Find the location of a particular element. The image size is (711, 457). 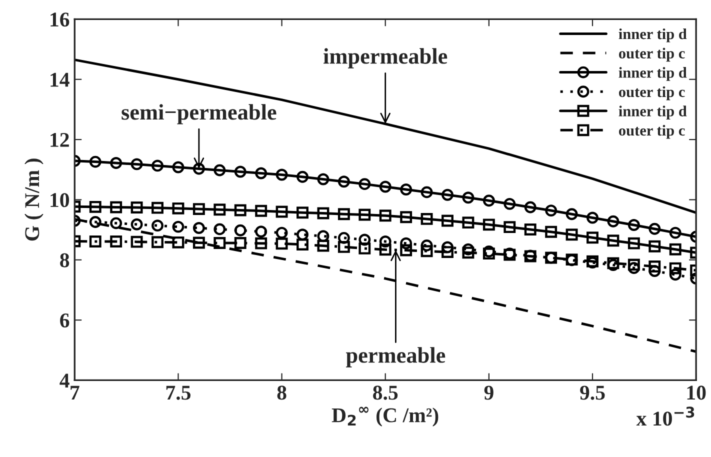

y-tick-label: 6 is located at coordinates (65, 320).